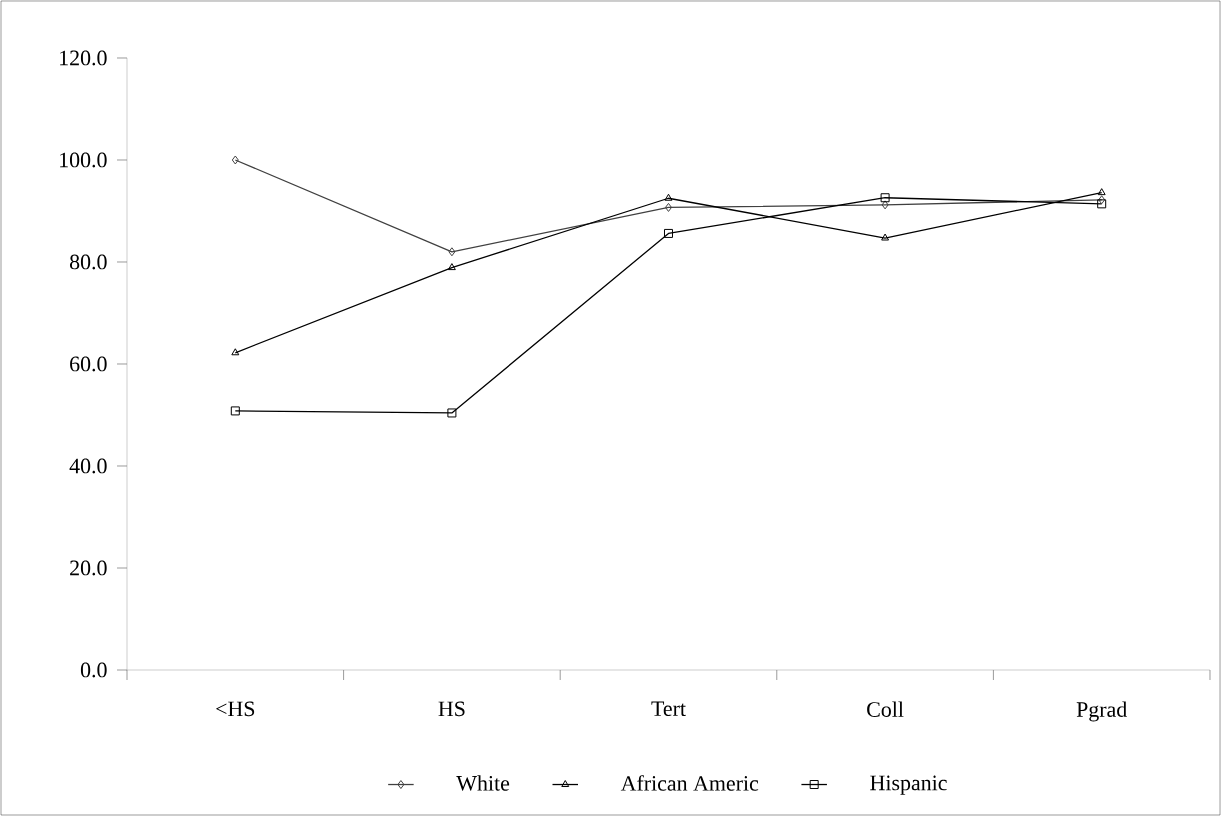  I want to click on x-tick-label: HS, so click(451, 709).